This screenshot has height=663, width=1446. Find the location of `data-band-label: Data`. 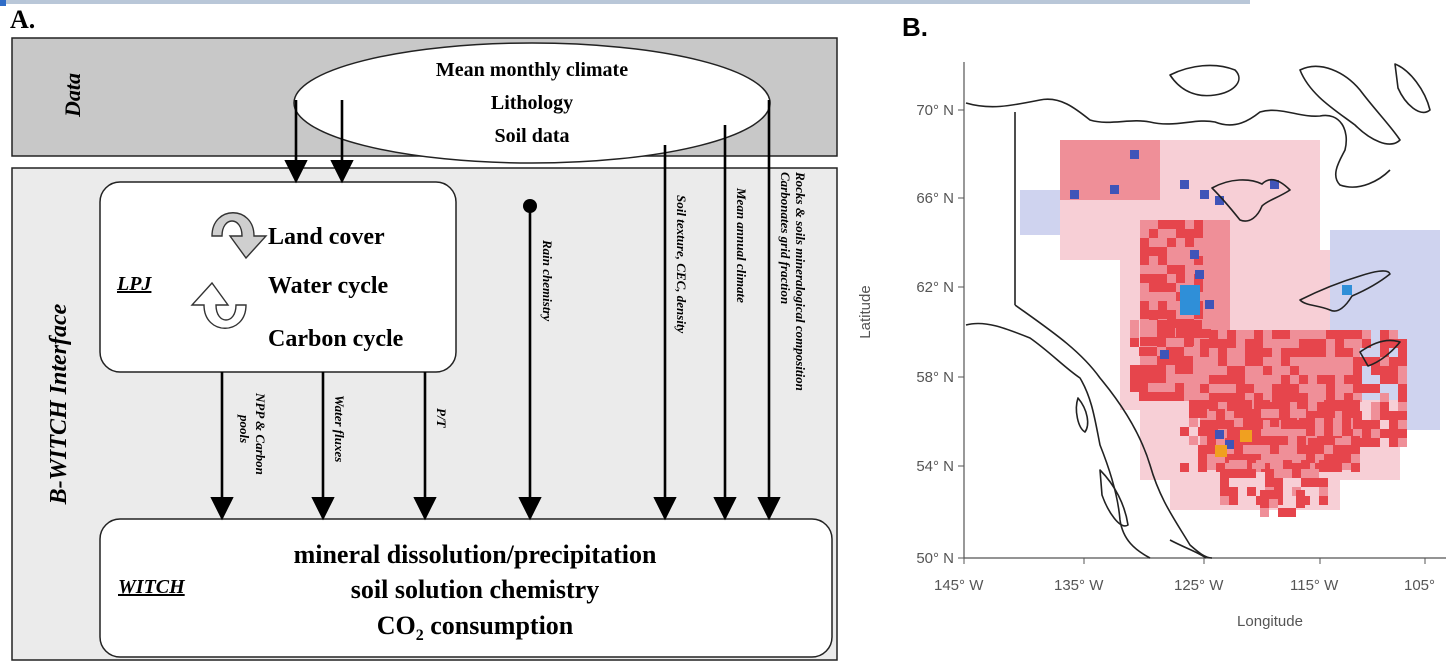

data-band-label: Data is located at coordinates (72, 95).